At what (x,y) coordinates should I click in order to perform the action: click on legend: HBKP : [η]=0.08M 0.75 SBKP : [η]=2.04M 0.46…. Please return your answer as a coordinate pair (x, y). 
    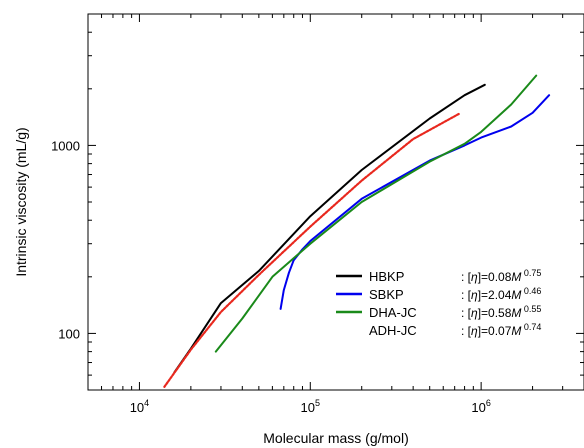
    Looking at the image, I should click on (438, 303).